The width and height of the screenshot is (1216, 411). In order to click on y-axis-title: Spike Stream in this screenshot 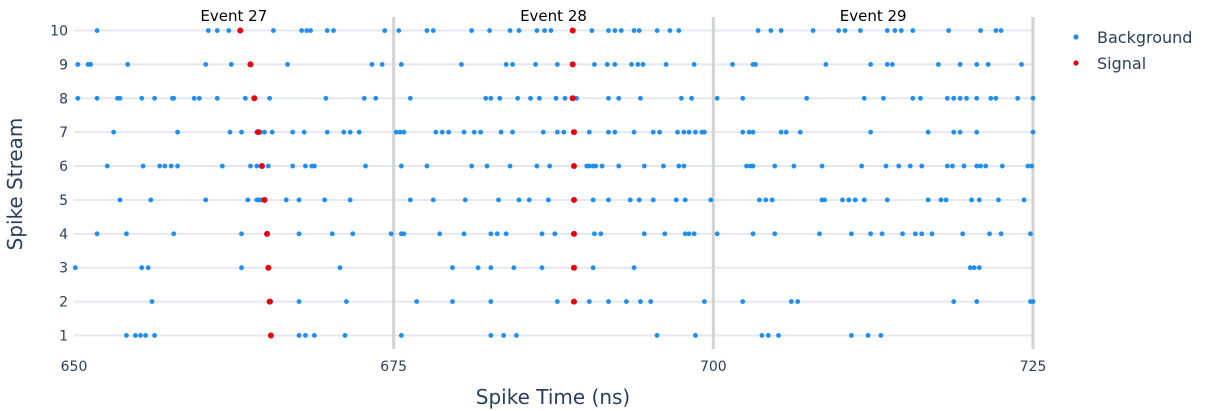, I will do `click(15, 184)`.